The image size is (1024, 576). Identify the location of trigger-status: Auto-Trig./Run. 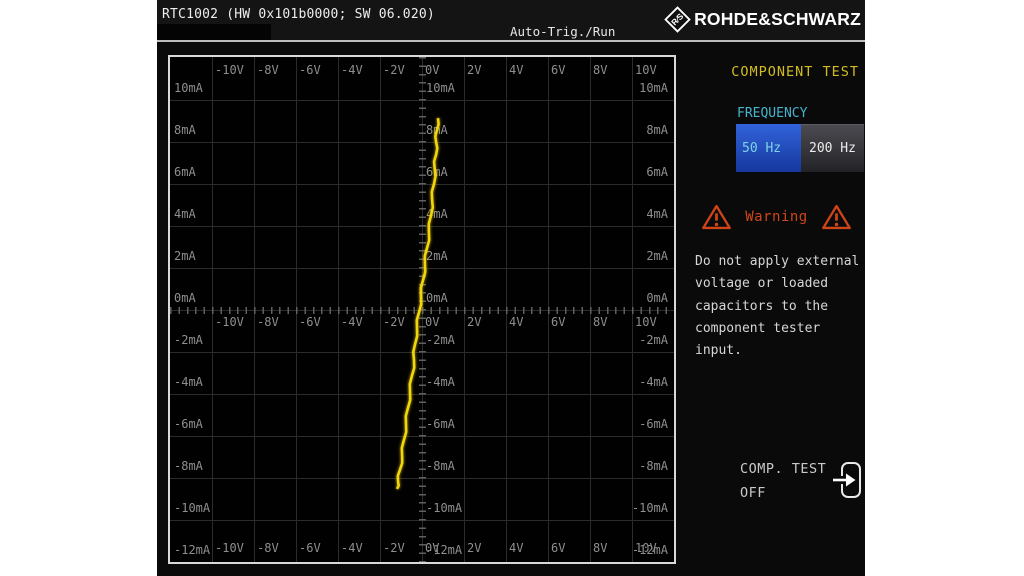
(563, 31).